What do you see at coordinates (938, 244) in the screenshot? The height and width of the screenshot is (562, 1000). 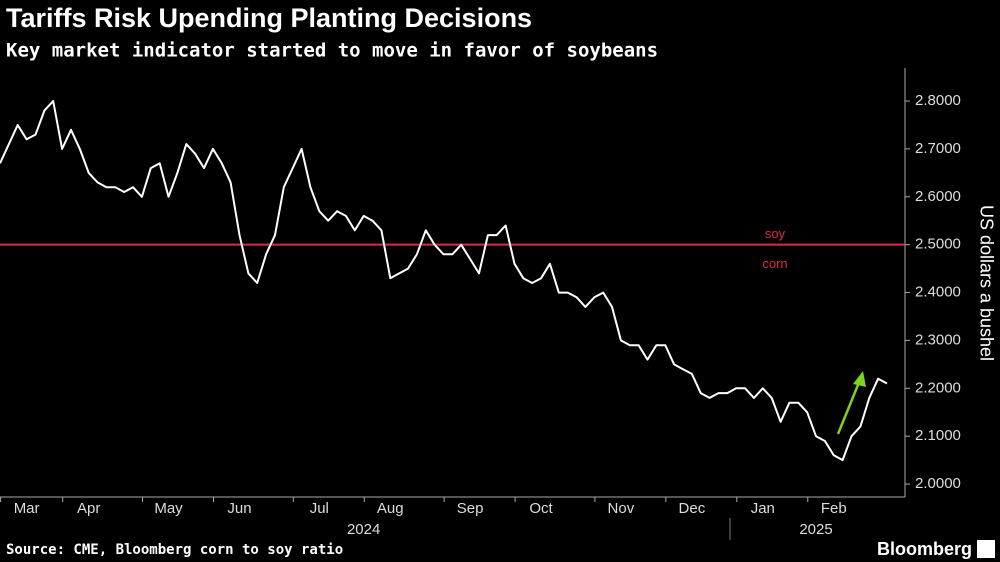 I see `y-tick-label: 2.5000` at bounding box center [938, 244].